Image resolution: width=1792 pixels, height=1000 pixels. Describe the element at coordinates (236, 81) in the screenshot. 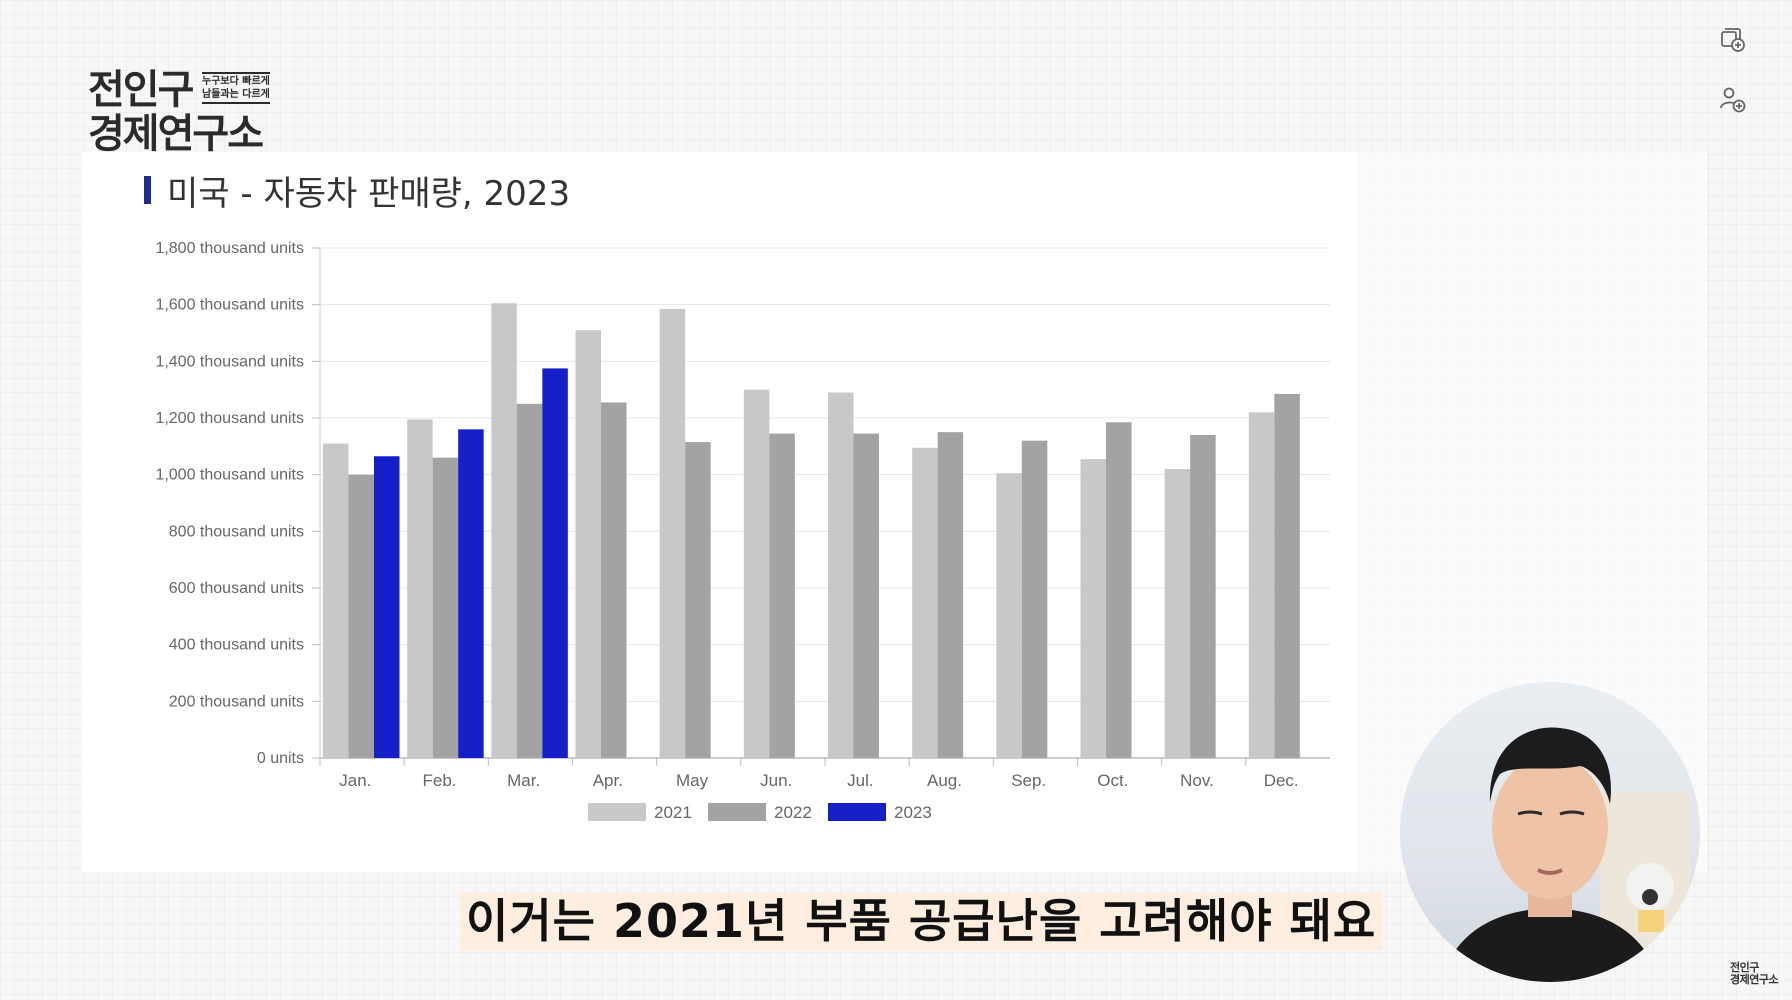

I see `logo-tag-line1: 누구보다 빠르게` at that location.